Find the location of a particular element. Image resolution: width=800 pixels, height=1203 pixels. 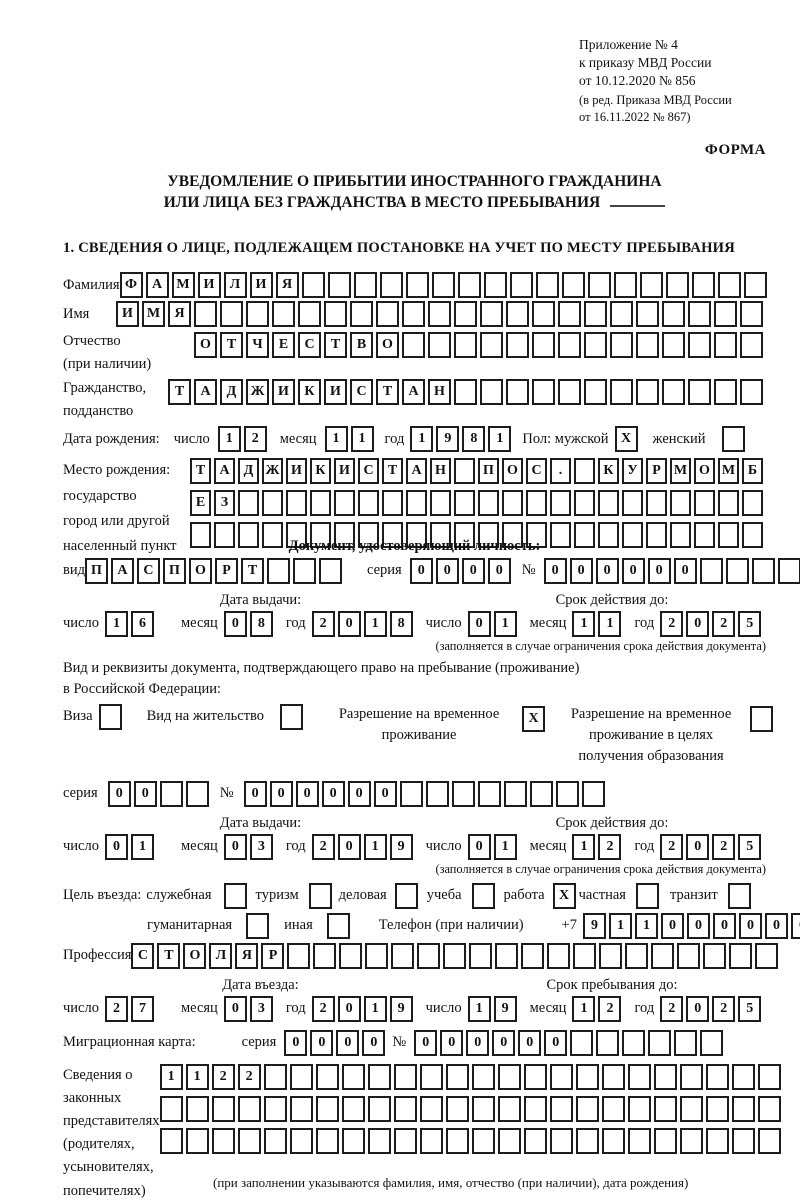

cell: Л is located at coordinates (221, 955).